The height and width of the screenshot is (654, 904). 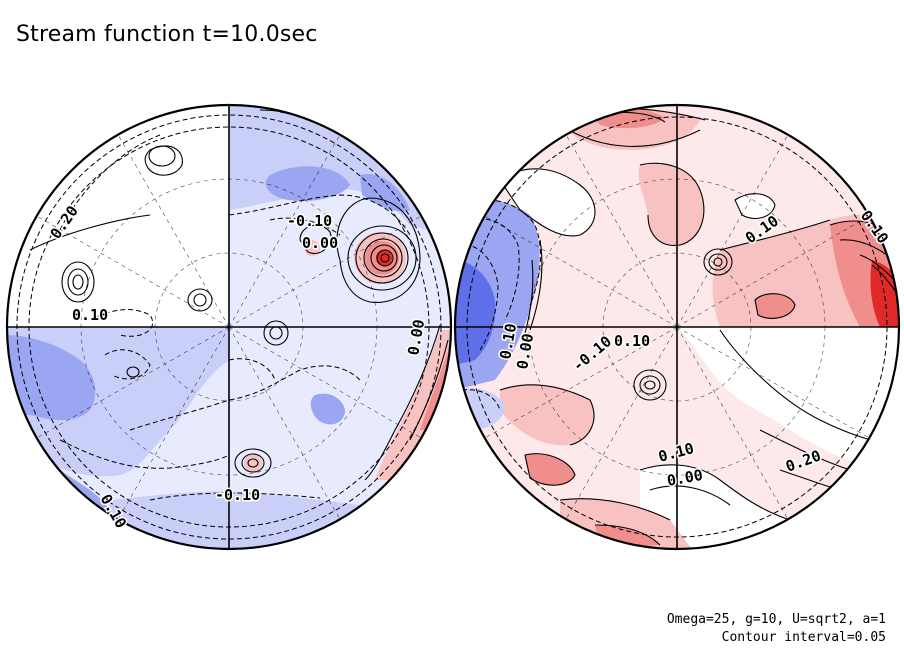 What do you see at coordinates (776, 619) in the screenshot?
I see `footnote-parameters: Omega=25, g=10, U=sqrt2, a=1` at bounding box center [776, 619].